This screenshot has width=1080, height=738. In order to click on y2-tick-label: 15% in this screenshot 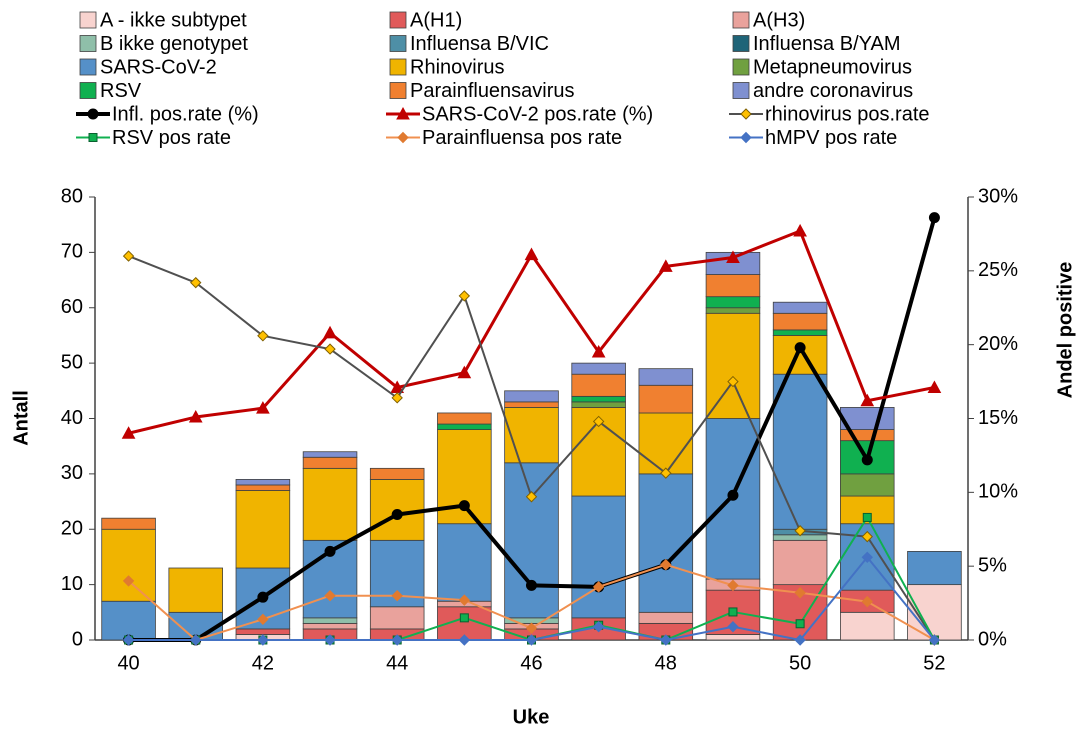, I will do `click(998, 418)`.